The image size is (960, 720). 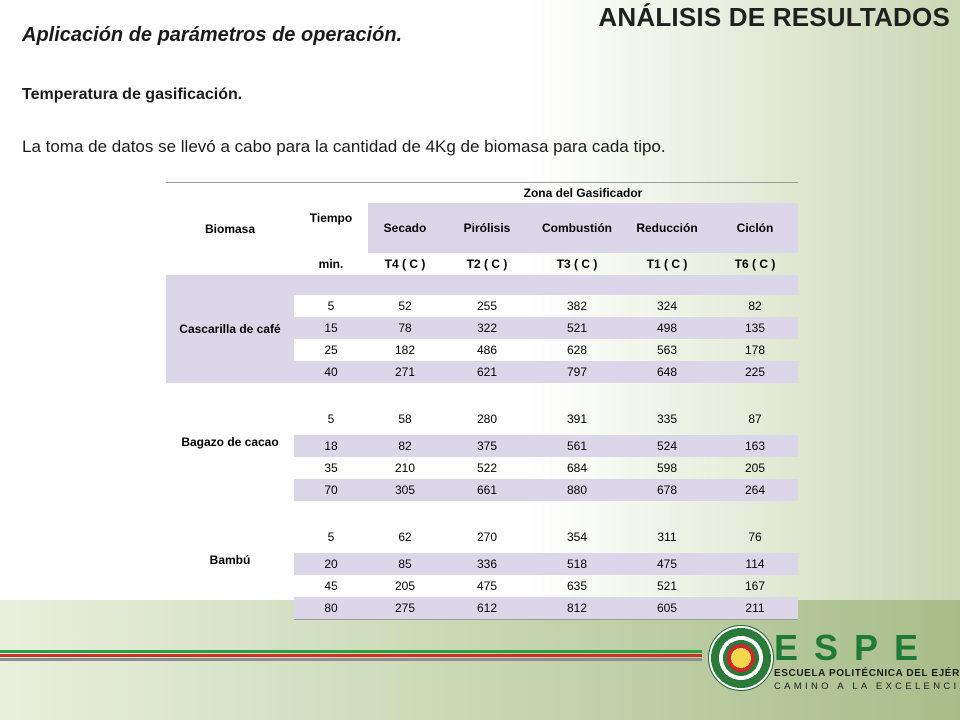 I want to click on table-row: 35 210 522 684 598 205, so click(x=482, y=468).